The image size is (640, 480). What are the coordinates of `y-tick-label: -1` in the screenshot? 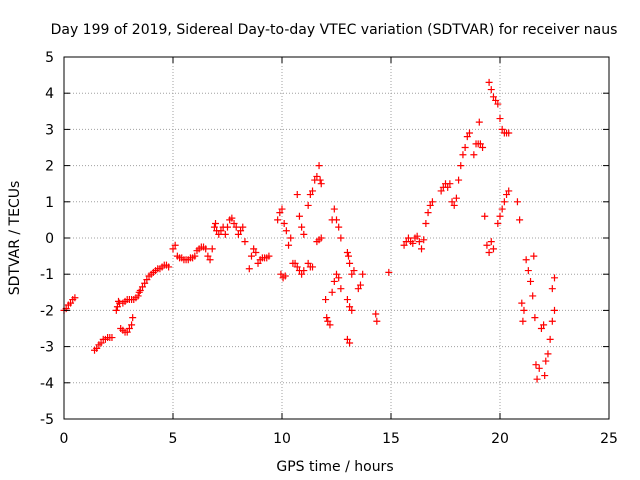 It's located at (47, 275).